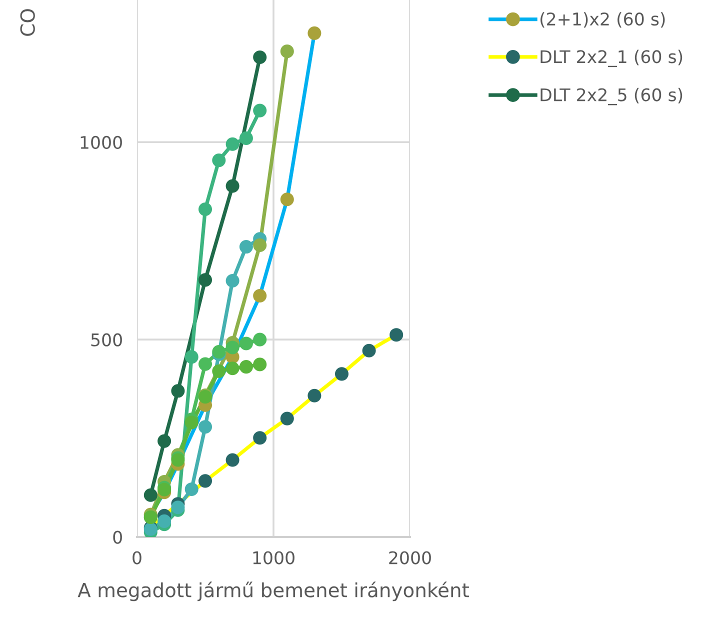 The height and width of the screenshot is (627, 725). What do you see at coordinates (611, 97) in the screenshot?
I see `legend-label: DLT 2x2_5 (60 s)` at bounding box center [611, 97].